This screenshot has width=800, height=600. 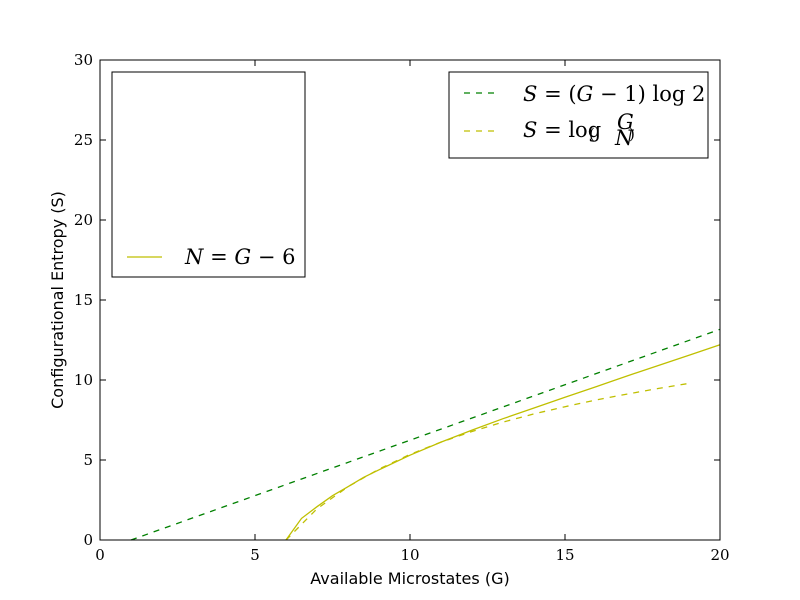 I want to click on y-tick-label-0: 0, so click(x=88, y=540).